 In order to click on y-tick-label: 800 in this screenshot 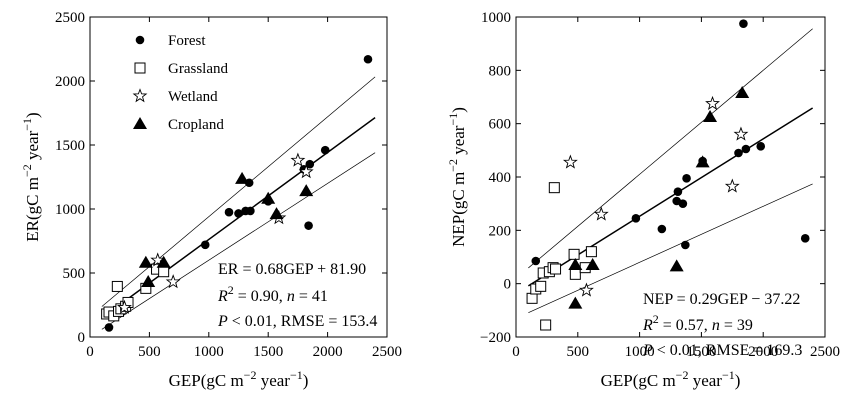, I will do `click(500, 71)`.